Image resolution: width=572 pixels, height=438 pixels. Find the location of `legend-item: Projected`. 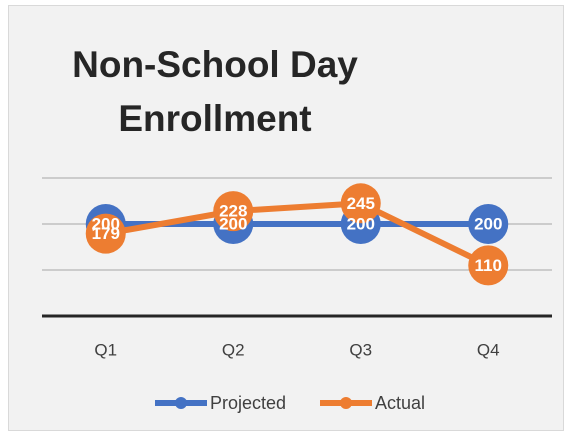

legend-item: Projected is located at coordinates (220, 403).